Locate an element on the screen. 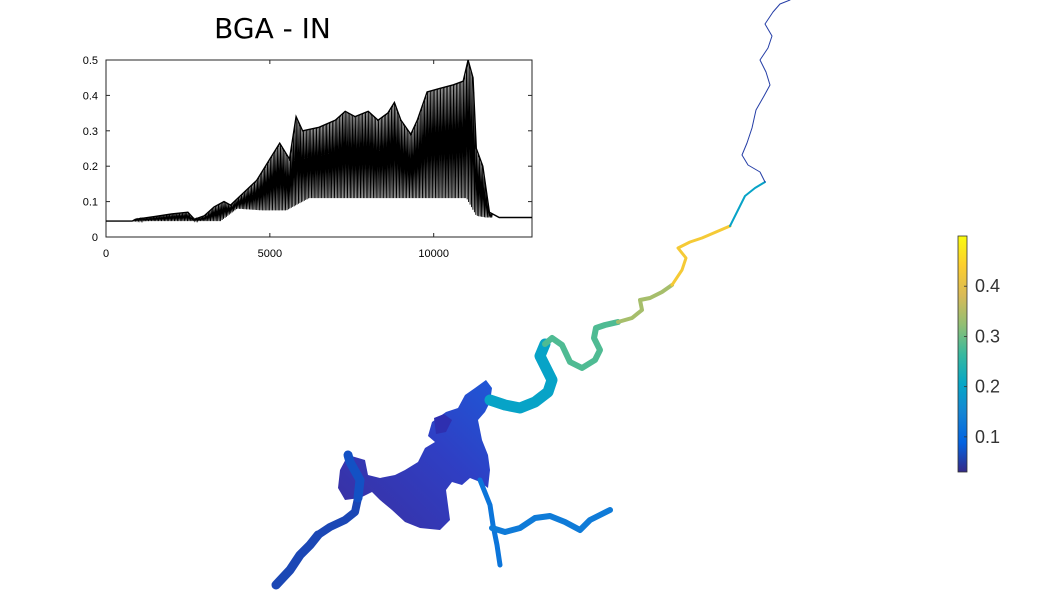 This screenshot has height=591, width=1063. x-tick-label: 10000 is located at coordinates (433, 254).